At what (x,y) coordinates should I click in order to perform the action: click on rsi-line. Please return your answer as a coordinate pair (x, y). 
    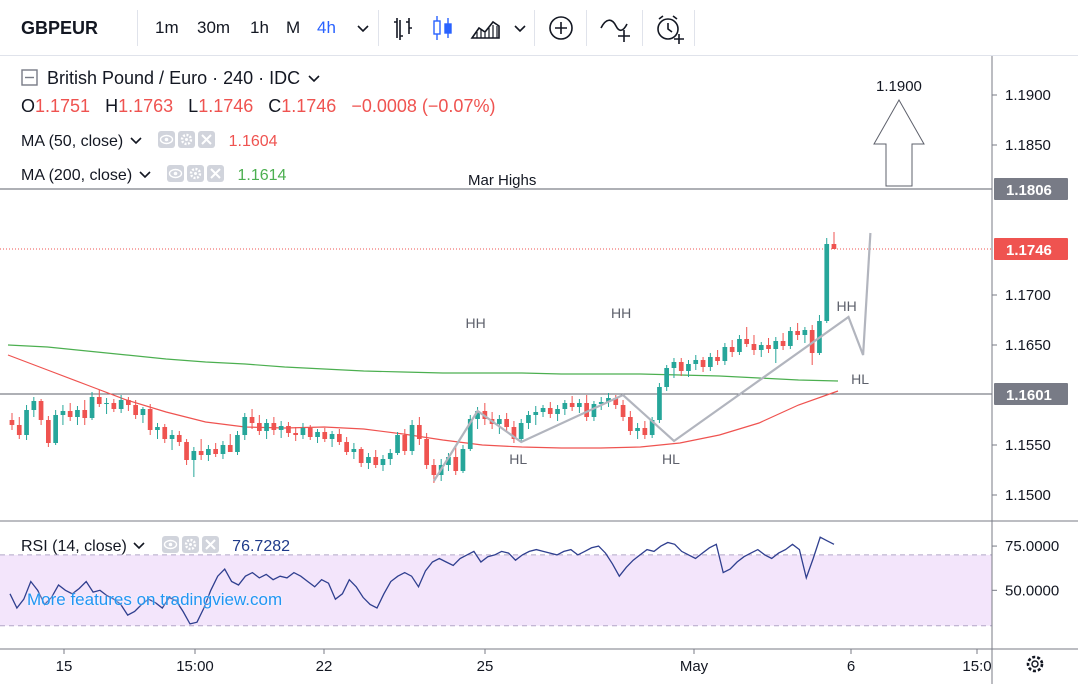
    Looking at the image, I should click on (422, 580).